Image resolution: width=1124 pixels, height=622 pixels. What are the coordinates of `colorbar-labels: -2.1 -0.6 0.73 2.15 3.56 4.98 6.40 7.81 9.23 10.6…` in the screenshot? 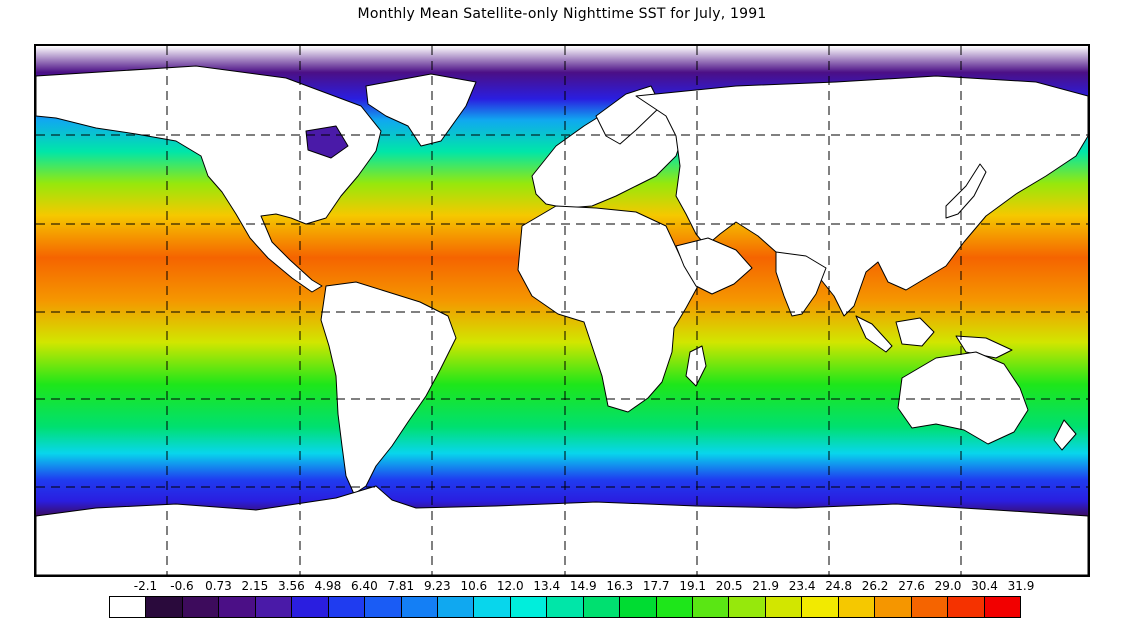 It's located at (562, 586).